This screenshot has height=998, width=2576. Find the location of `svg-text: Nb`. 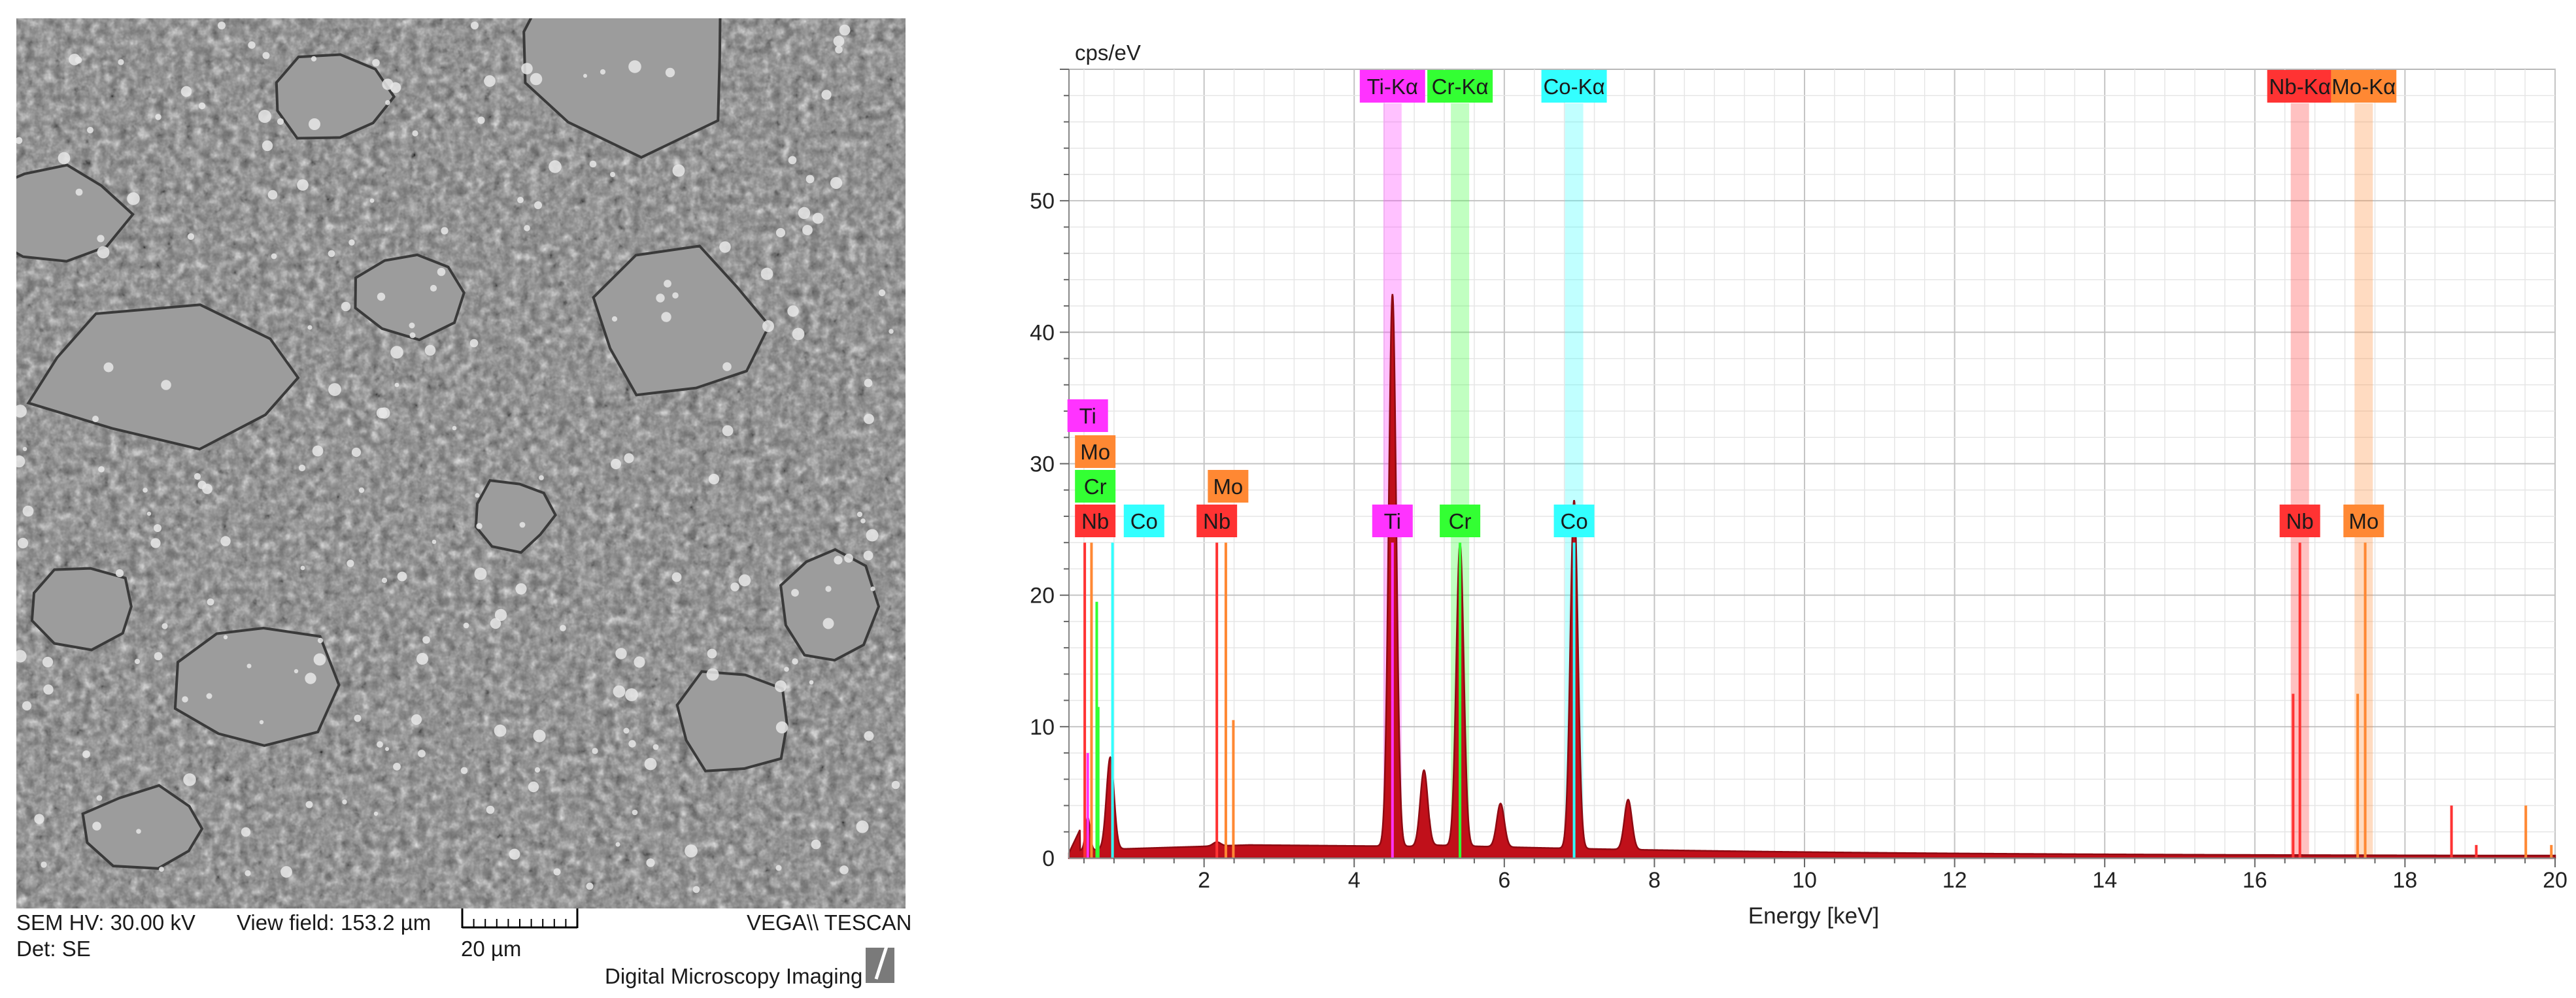

svg-text: Nb is located at coordinates (1216, 521).